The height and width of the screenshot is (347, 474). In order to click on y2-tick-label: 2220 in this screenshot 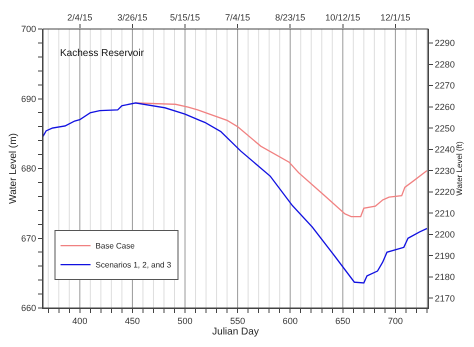, I will do `click(444, 192)`.